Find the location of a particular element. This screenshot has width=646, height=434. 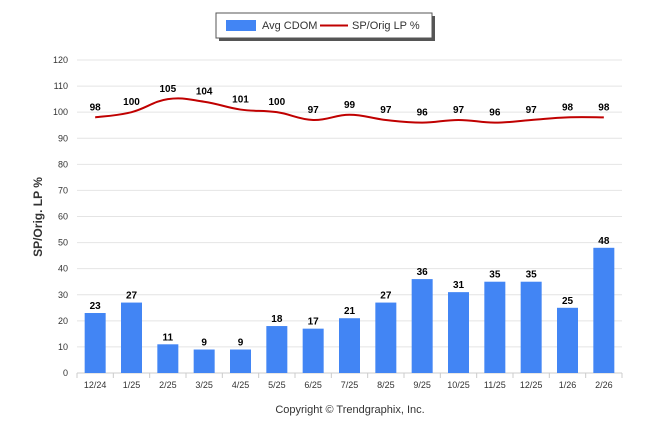

bar-value-label: 11 is located at coordinates (168, 337).